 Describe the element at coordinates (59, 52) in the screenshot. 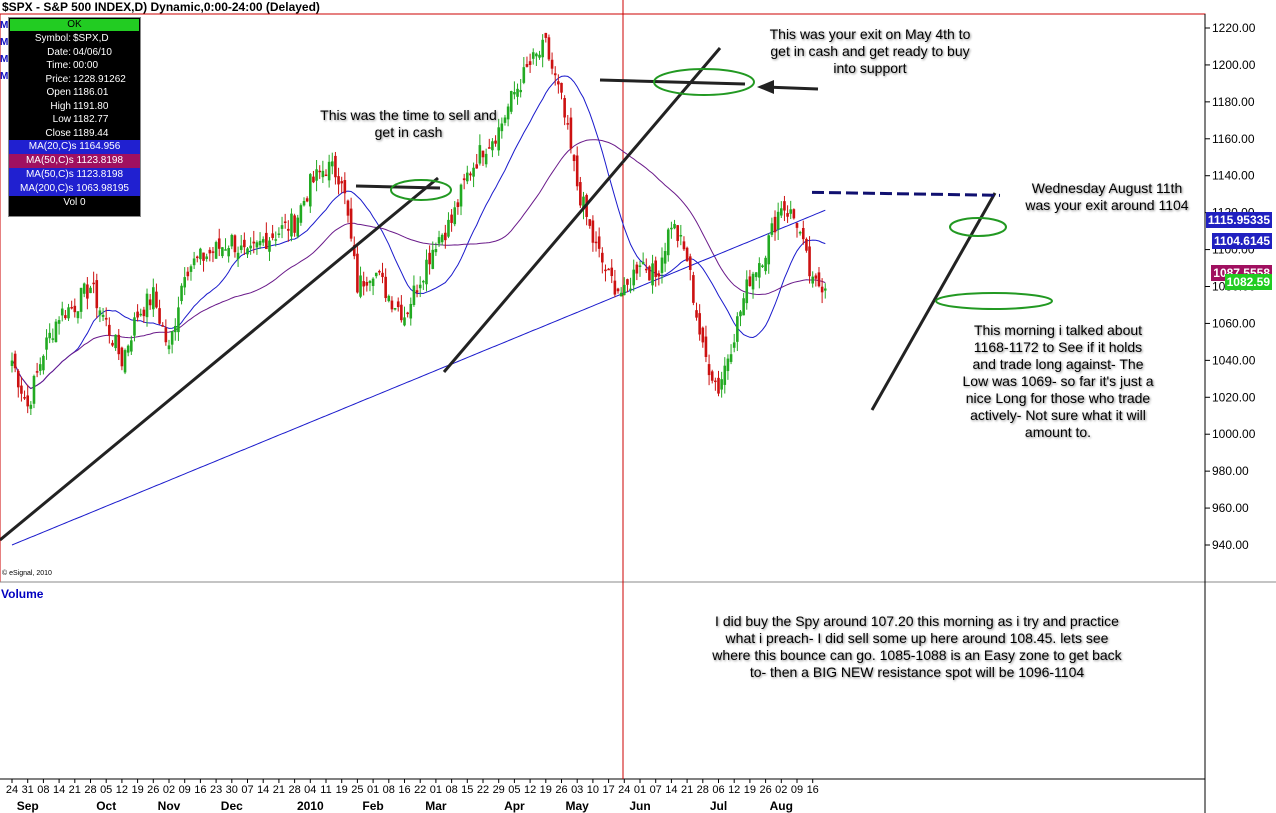

I see `data-key: Date:` at that location.